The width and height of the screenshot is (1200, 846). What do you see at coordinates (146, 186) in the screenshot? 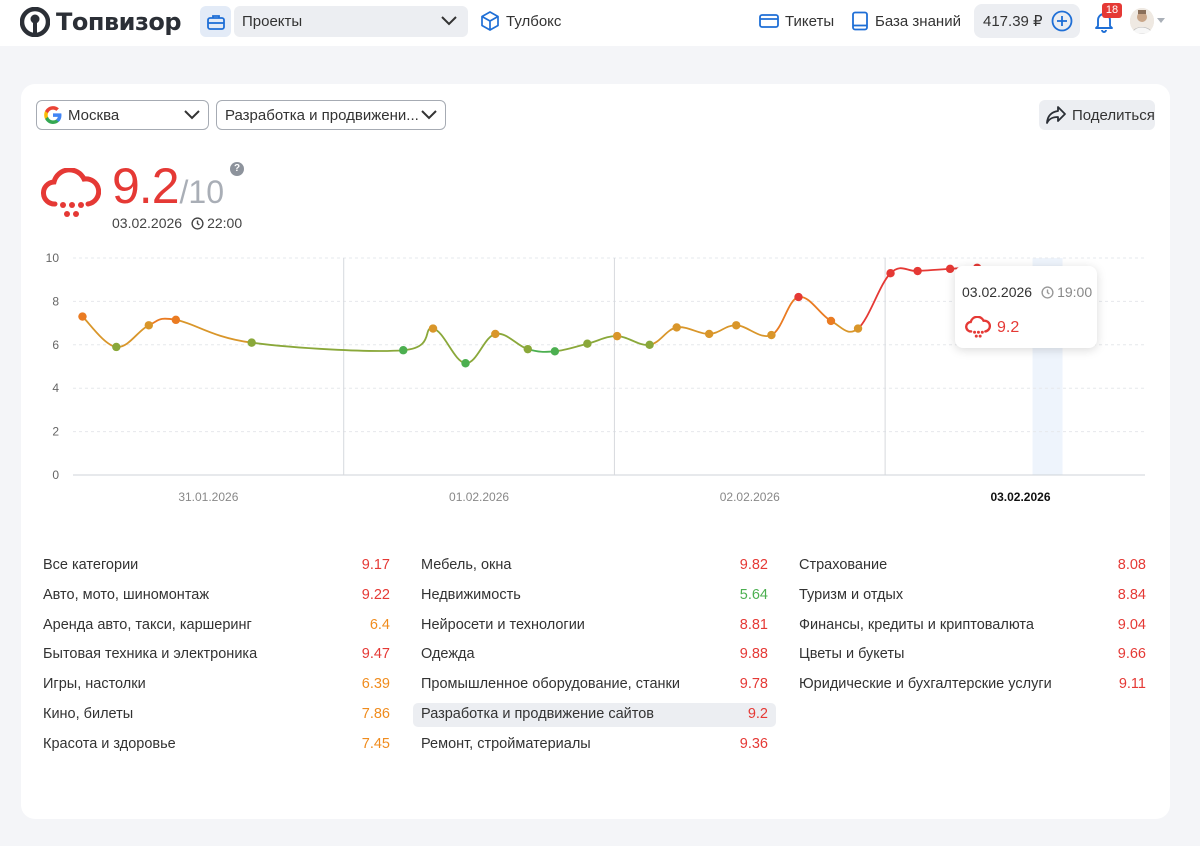
I see `score-value: 9.2` at bounding box center [146, 186].